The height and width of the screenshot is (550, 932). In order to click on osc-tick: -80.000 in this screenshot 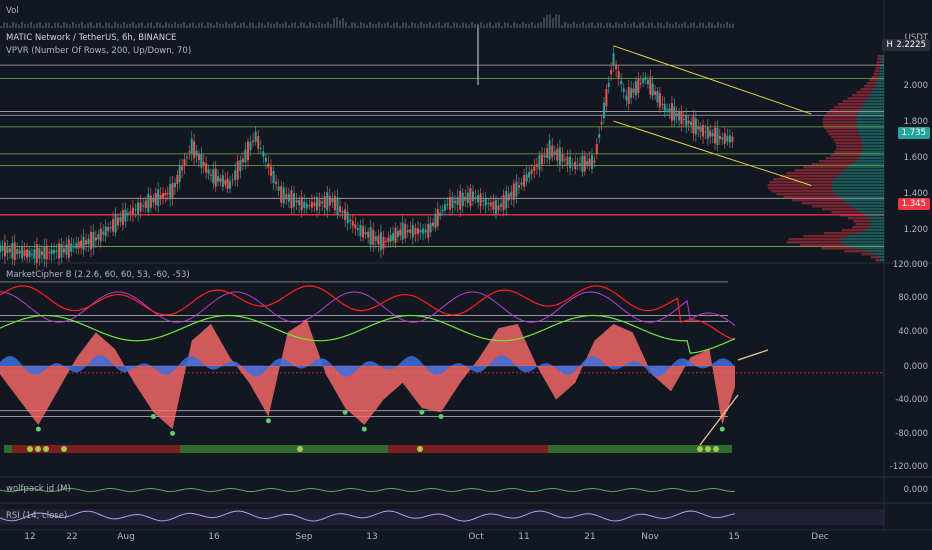, I will do `click(911, 434)`.